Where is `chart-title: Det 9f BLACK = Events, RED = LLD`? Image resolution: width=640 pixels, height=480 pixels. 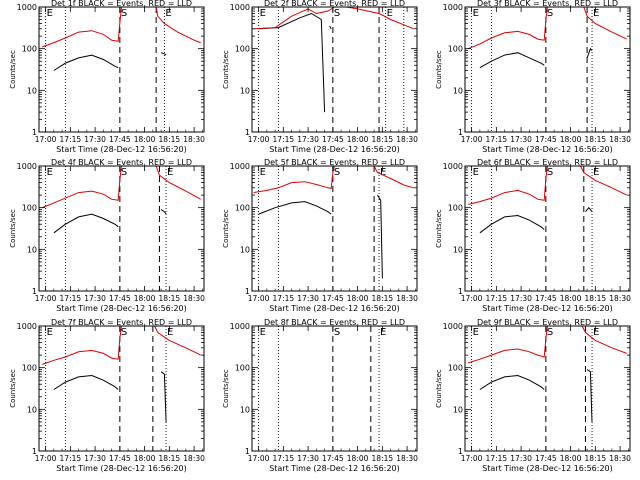 chart-title: Det 9f BLACK = Events, RED = LLD is located at coordinates (547, 322).